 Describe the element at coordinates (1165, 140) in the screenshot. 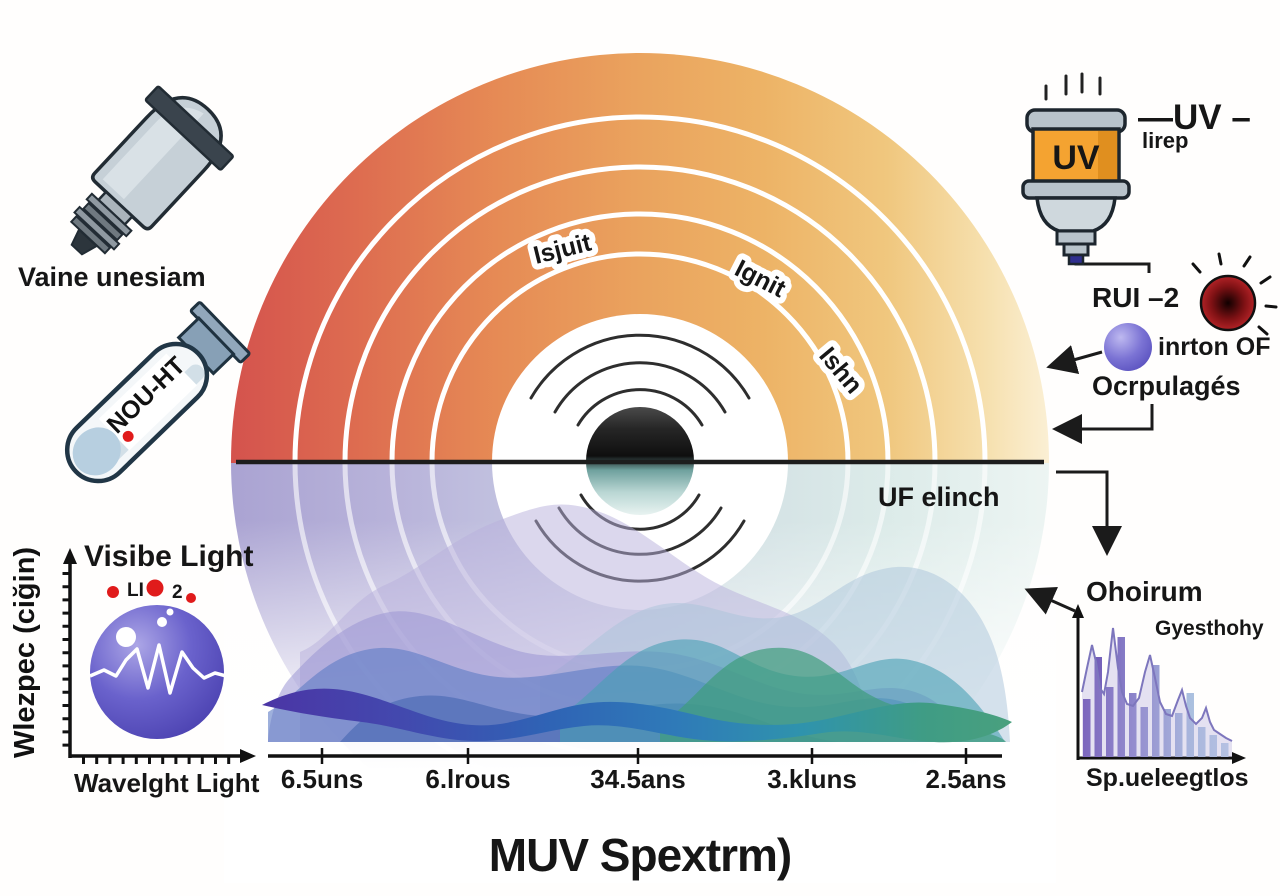

I see `uv-side-sublabel: lirep` at that location.